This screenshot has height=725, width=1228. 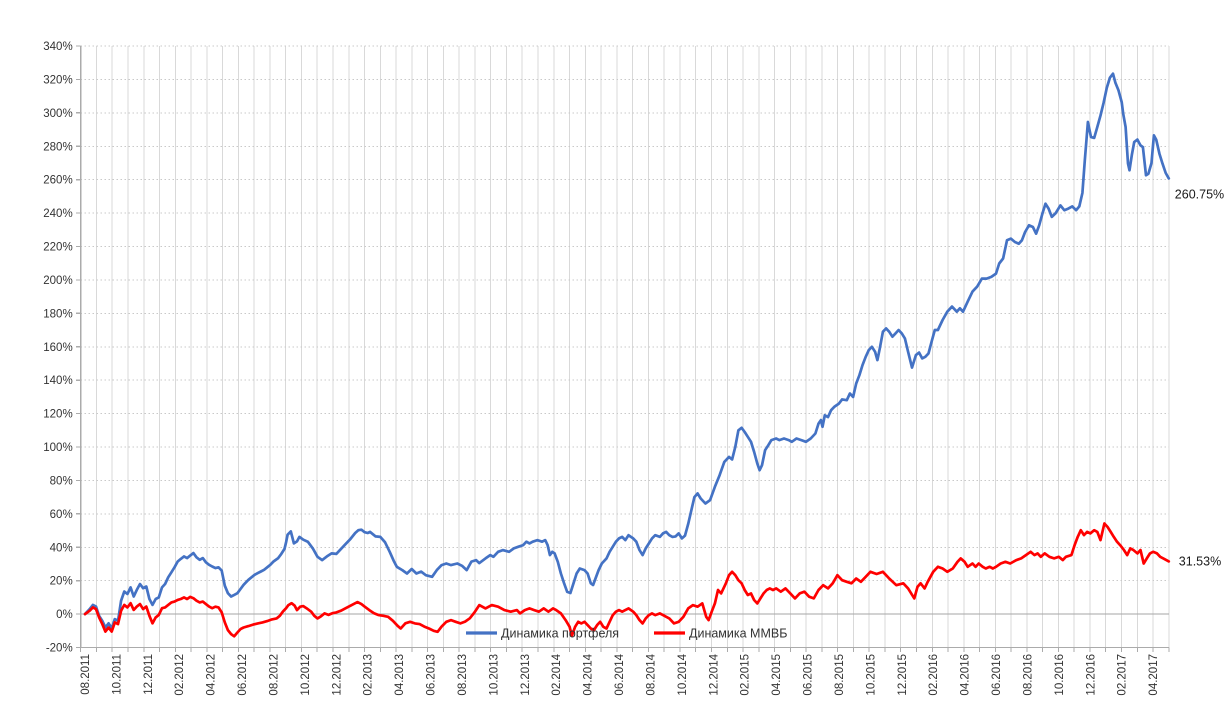 I want to click on x-axis-tick-label: 08.2012, so click(x=274, y=675).